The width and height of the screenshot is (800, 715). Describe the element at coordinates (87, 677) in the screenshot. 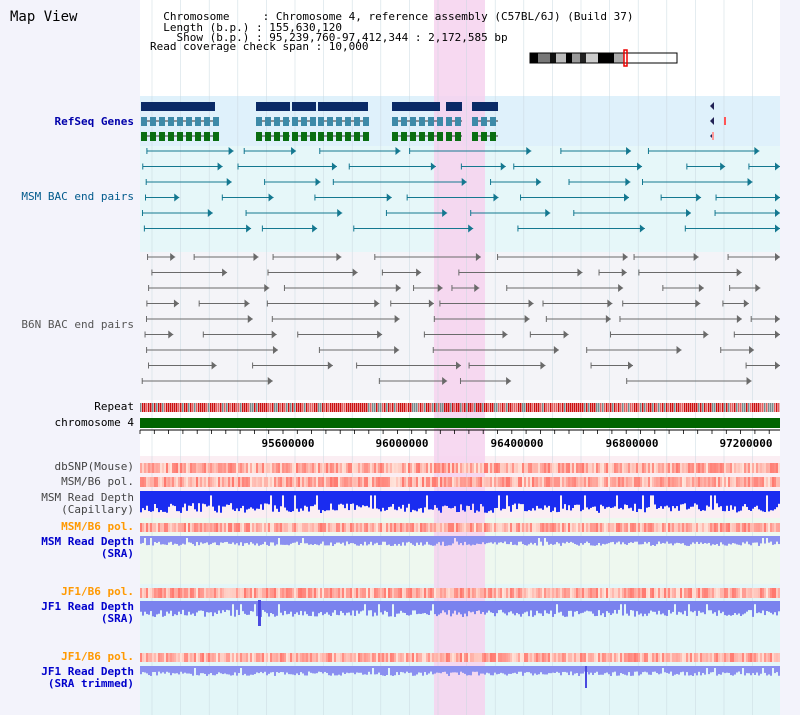

I see `track-label-jf1-depth-trimmed: JF1 Read Depth (SRA trimmed)` at that location.